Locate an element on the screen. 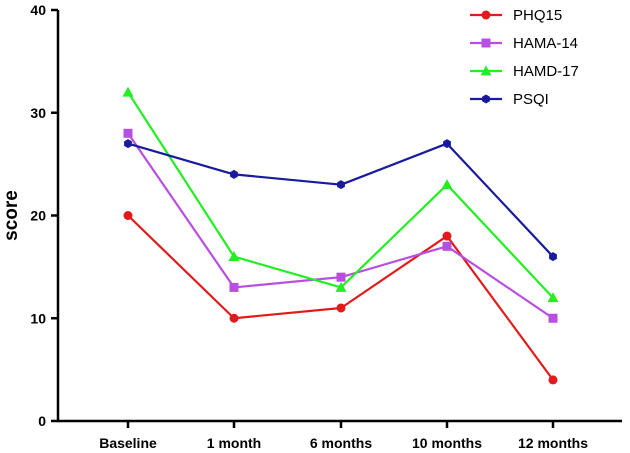 The image size is (630, 453). legend-label: PHQ15 is located at coordinates (537, 15).